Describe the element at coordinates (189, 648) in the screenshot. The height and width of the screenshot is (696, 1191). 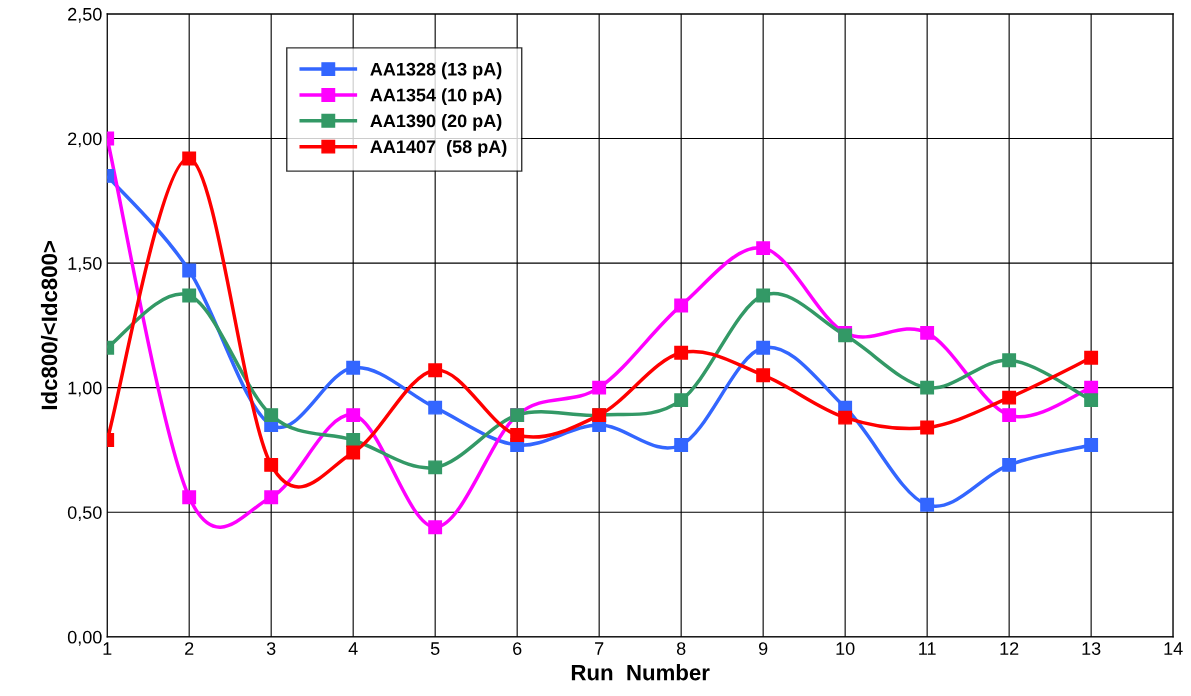
I see `x-tick-label: 2` at that location.